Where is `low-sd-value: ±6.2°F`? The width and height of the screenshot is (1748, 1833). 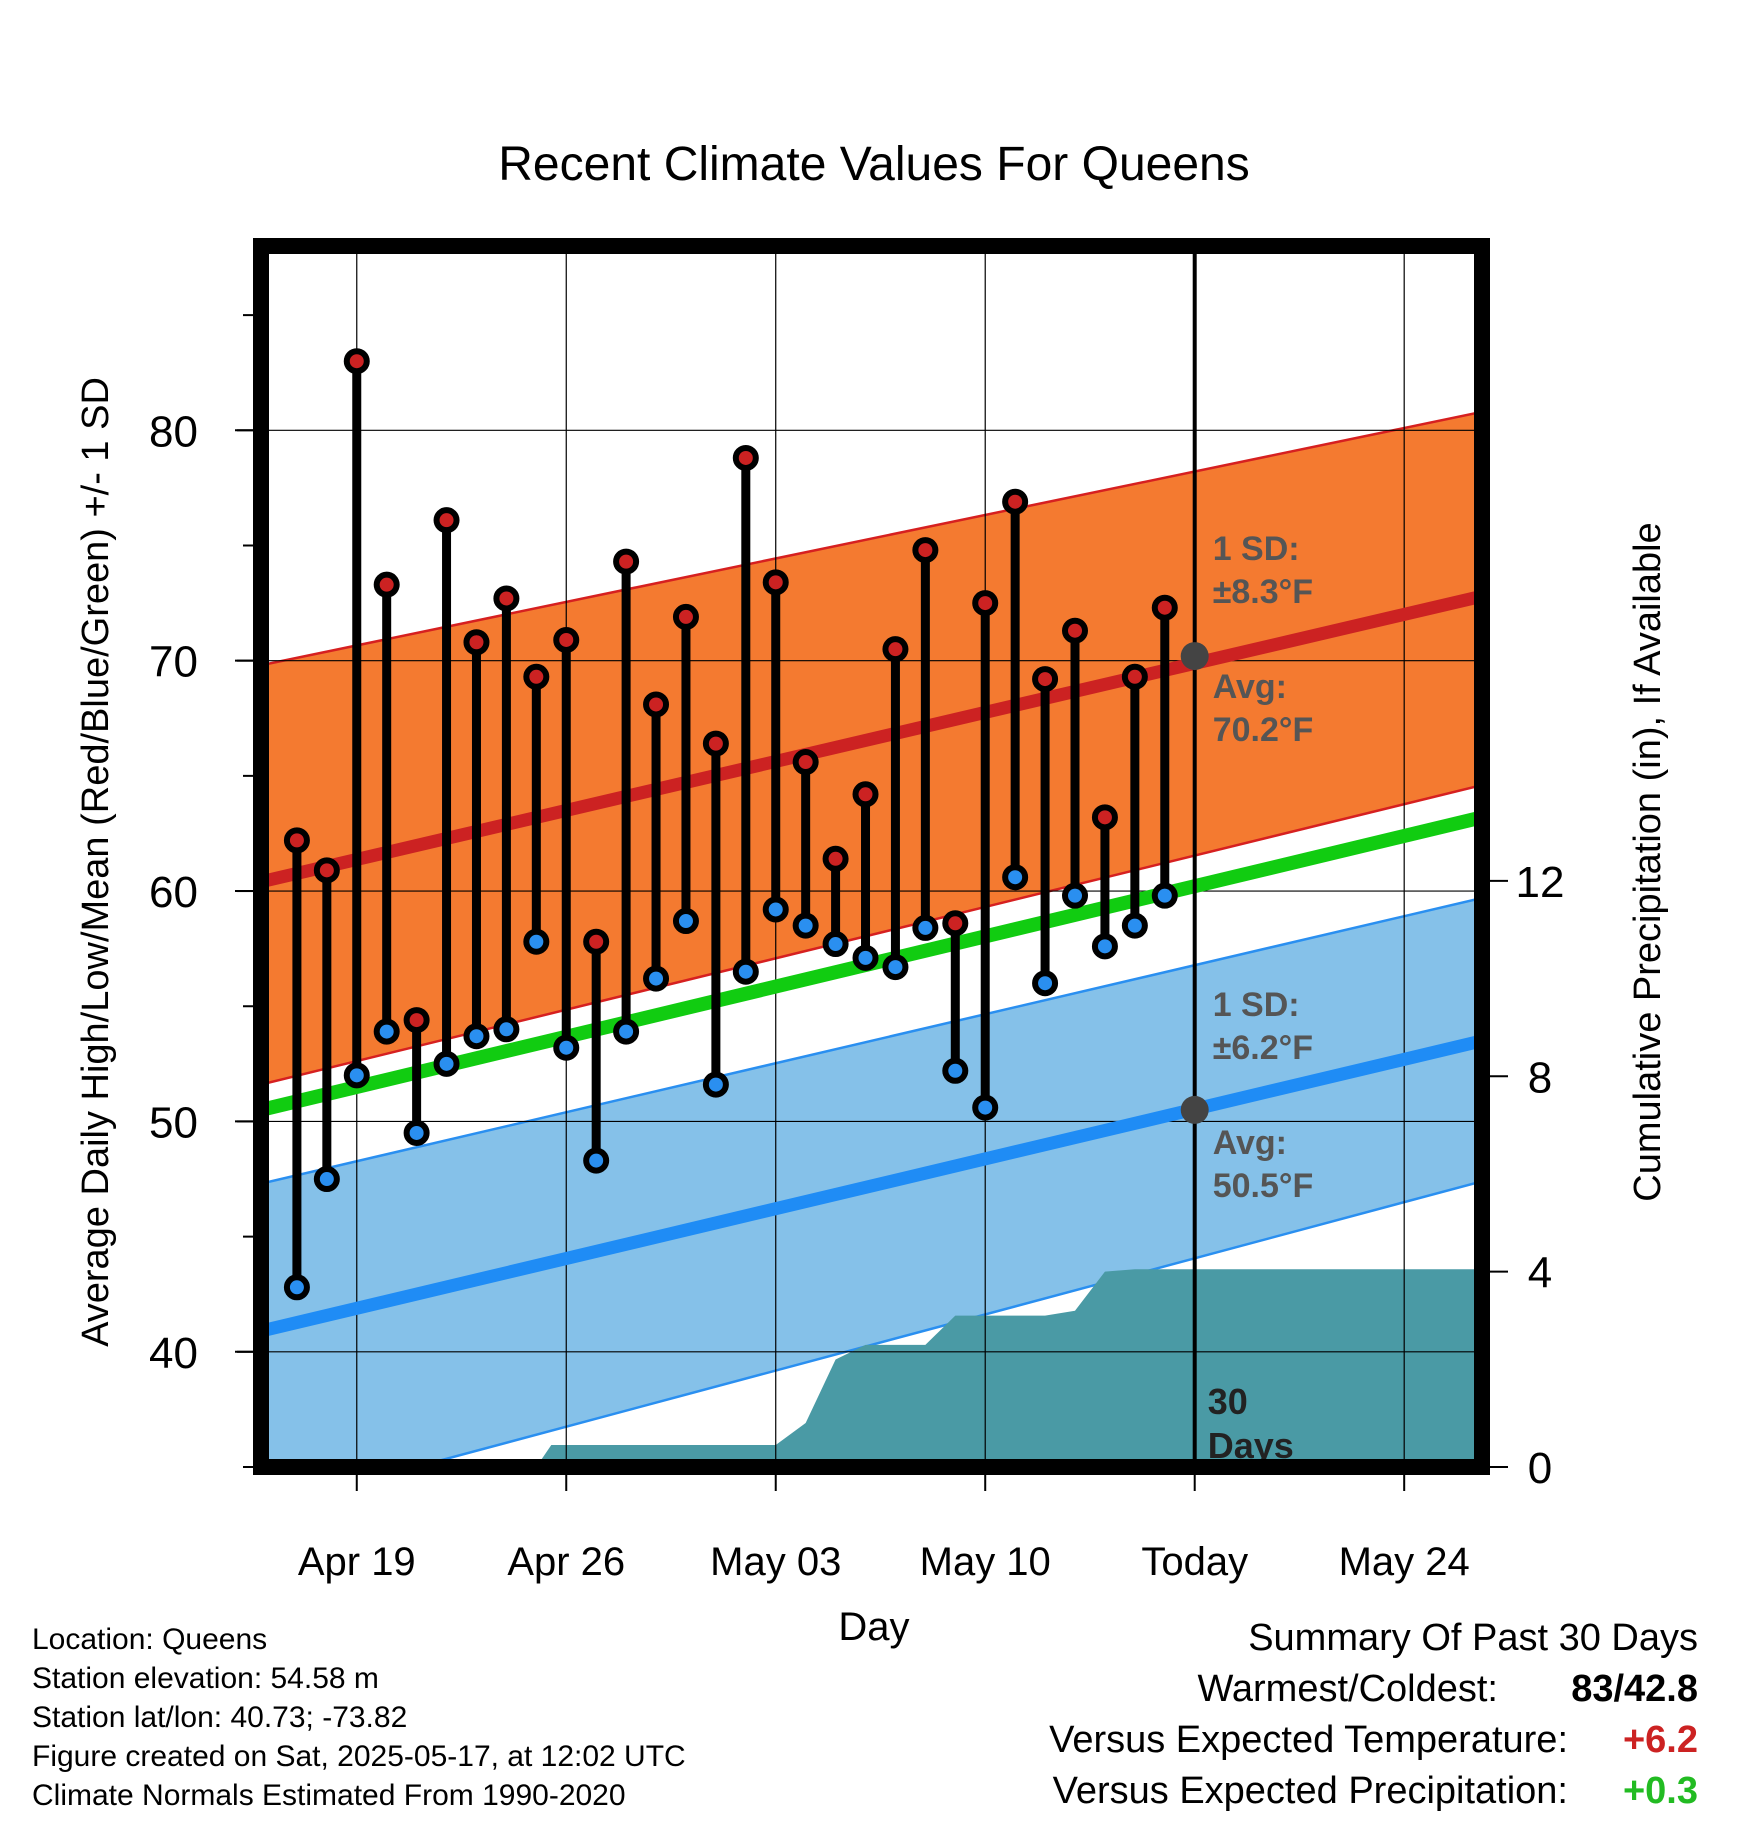
low-sd-value: ±6.2°F is located at coordinates (1263, 1048).